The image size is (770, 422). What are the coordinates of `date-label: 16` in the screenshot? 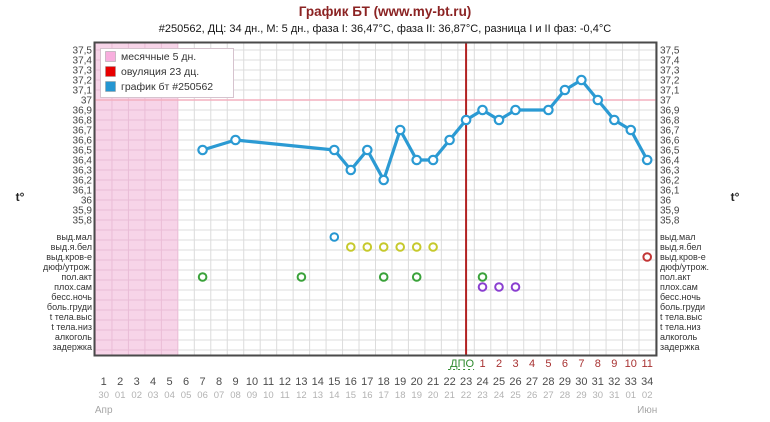 It's located at (367, 395).